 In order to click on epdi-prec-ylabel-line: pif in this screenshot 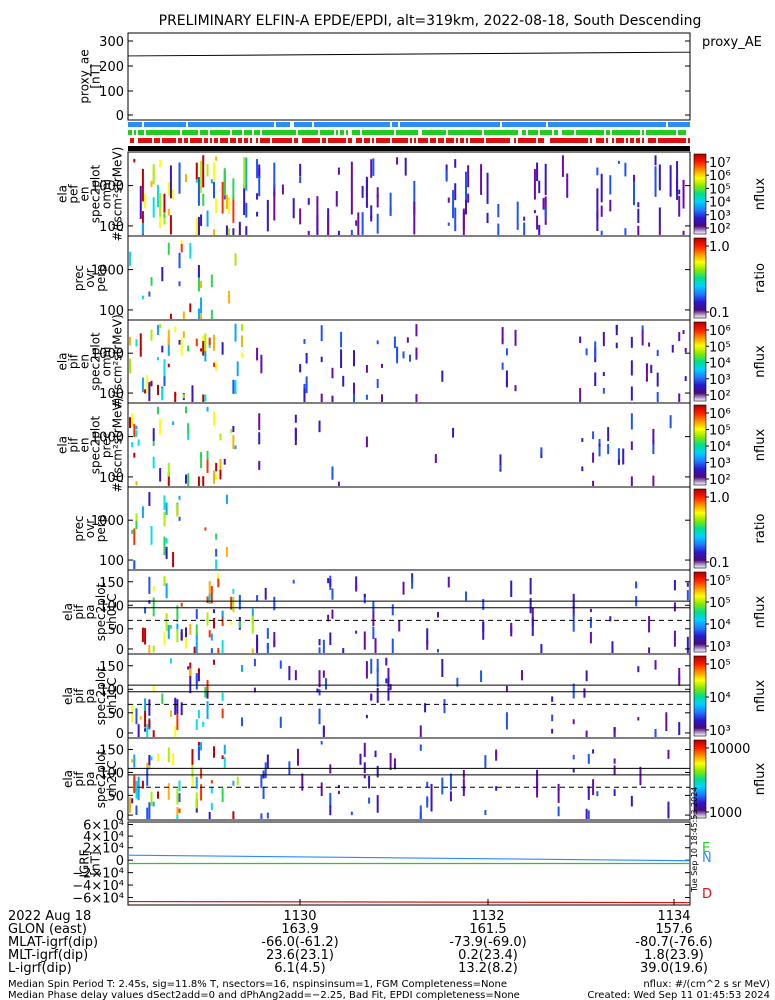, I will do `click(74, 445)`.